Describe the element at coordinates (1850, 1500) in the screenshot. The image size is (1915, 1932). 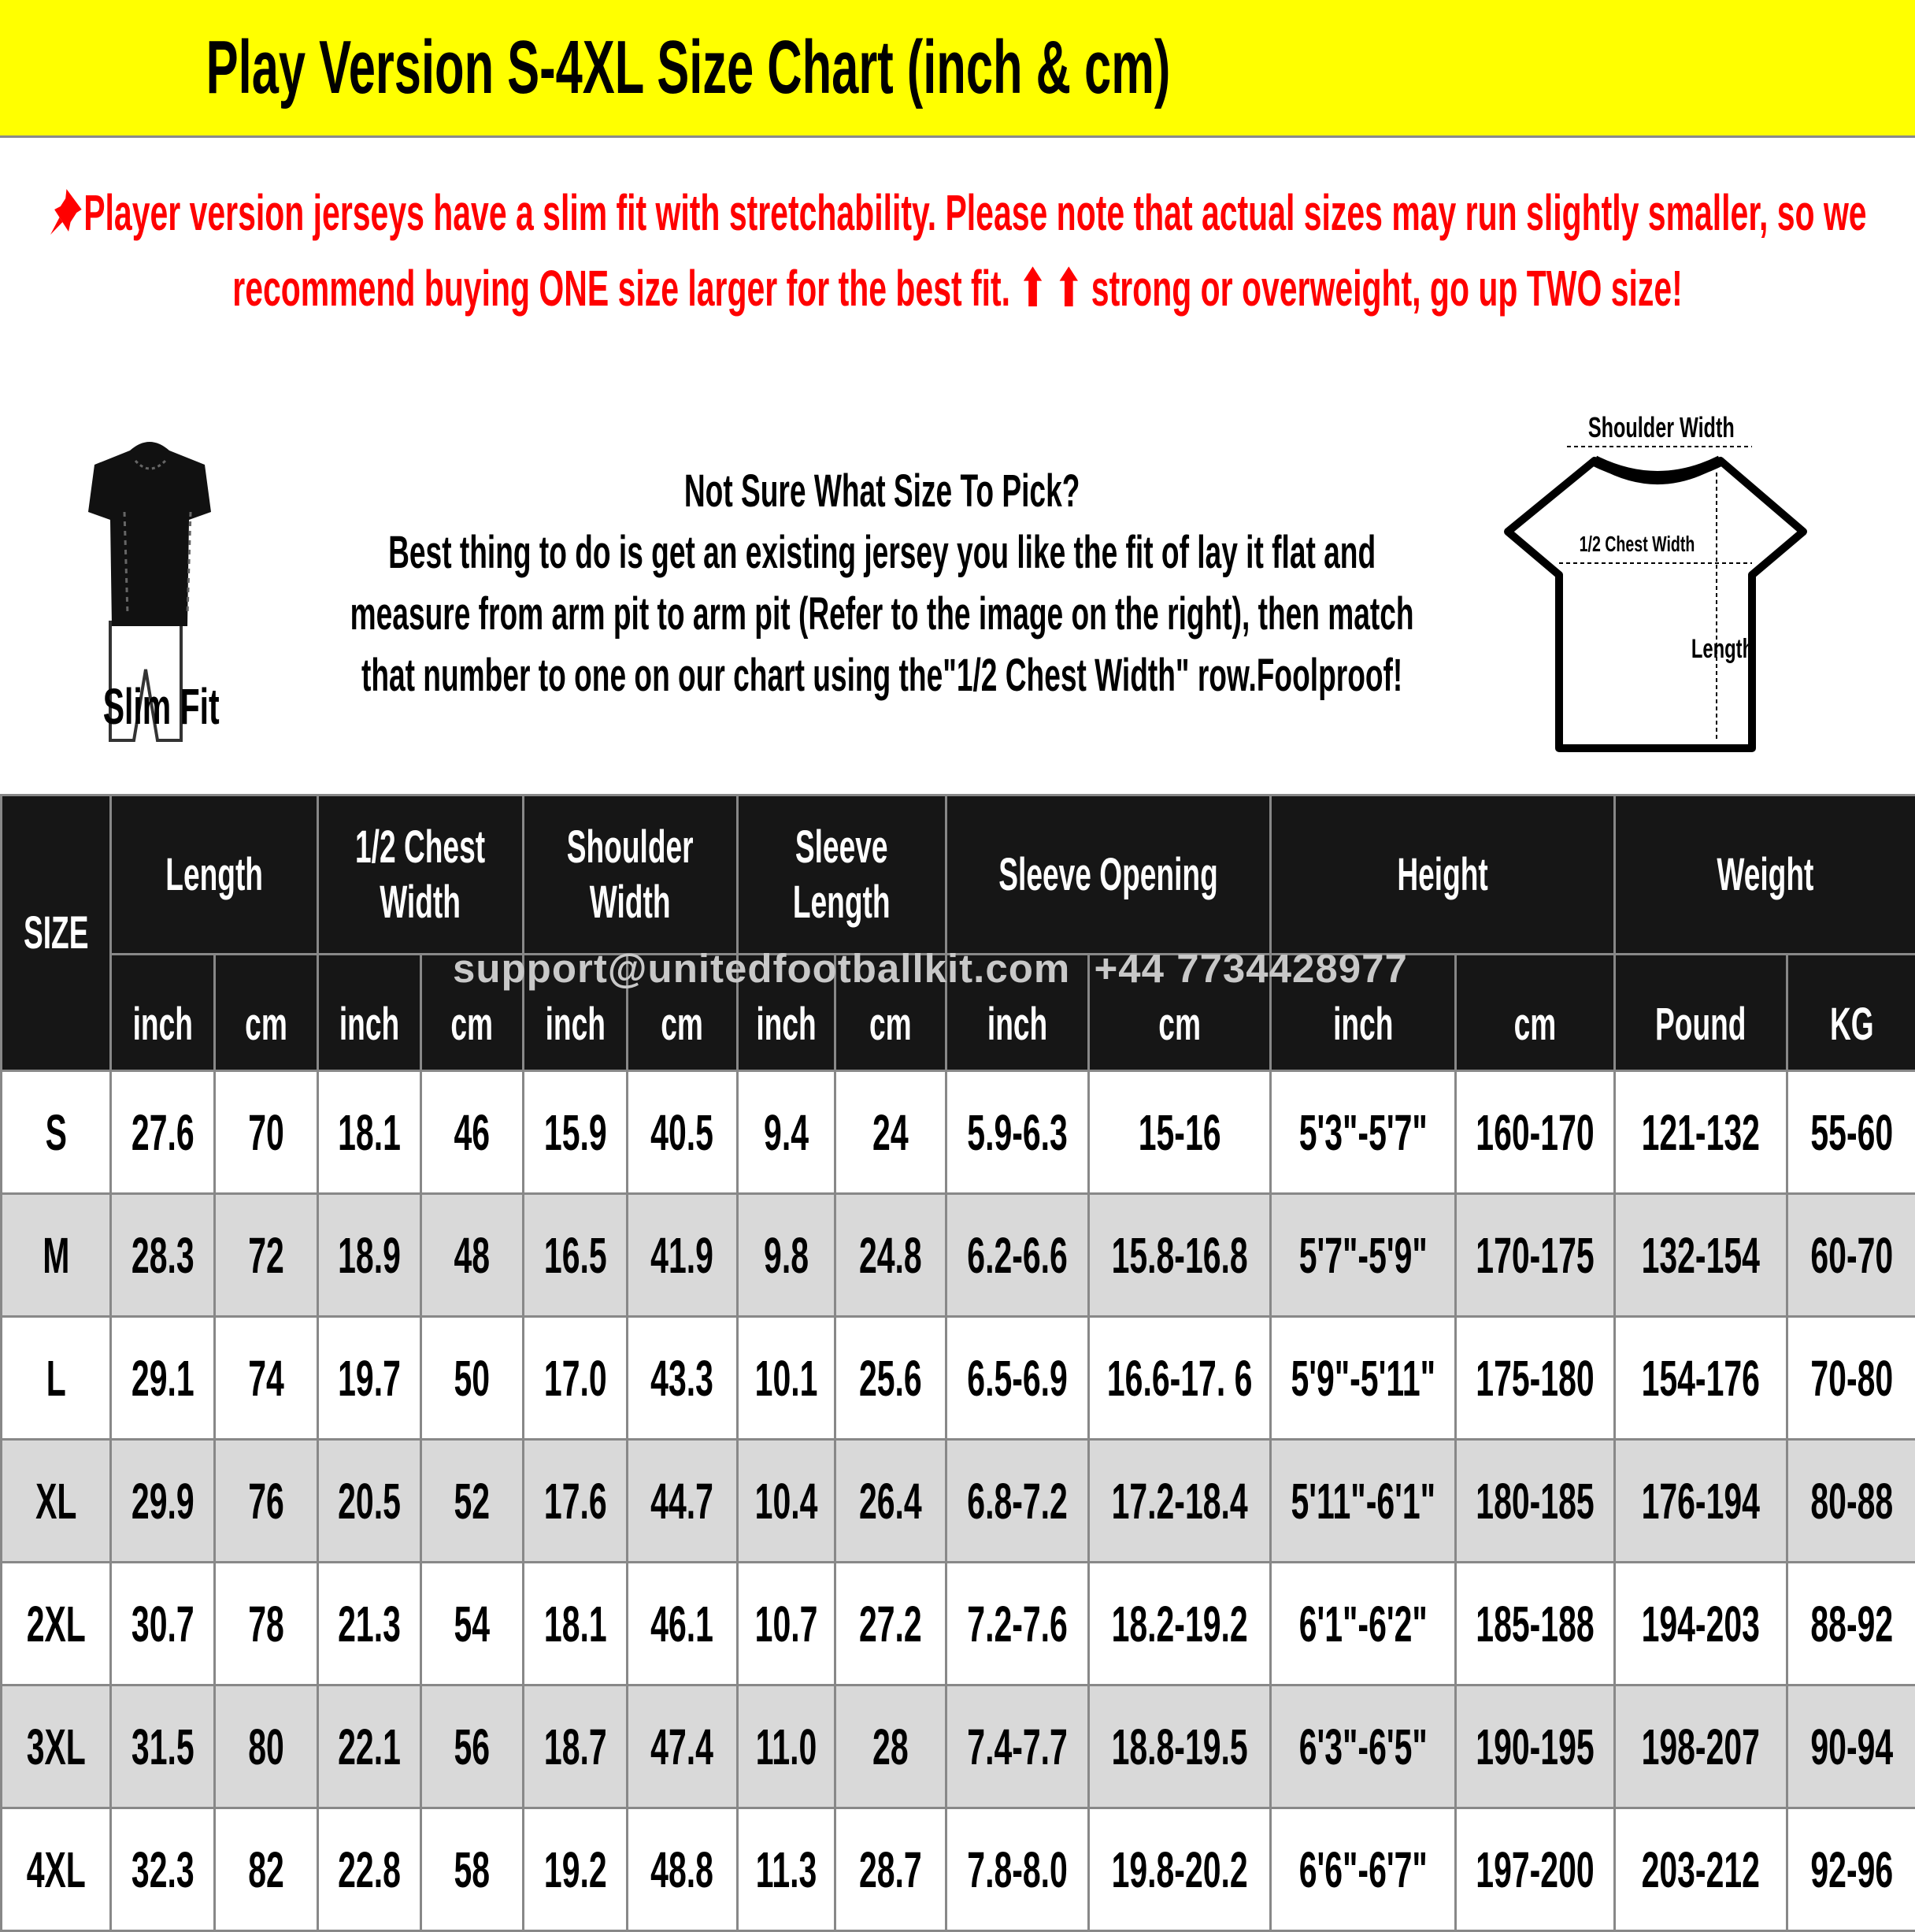
I see `value-cell: 80-88` at that location.